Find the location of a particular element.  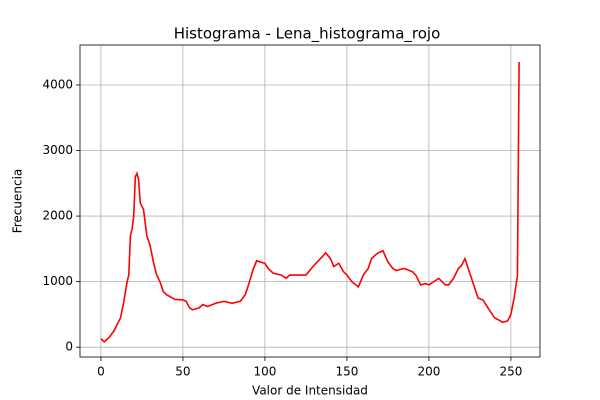

x-tick-label: 0 is located at coordinates (101, 372).